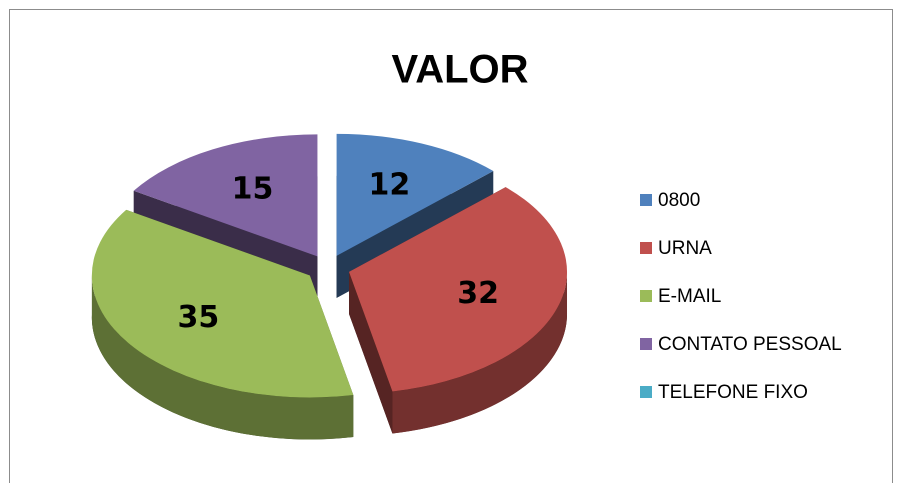 The image size is (902, 483). I want to click on slice-face, so click(371, 352).